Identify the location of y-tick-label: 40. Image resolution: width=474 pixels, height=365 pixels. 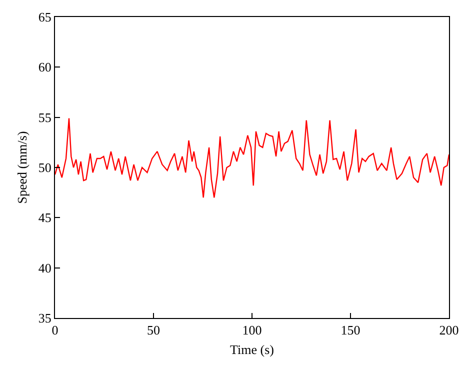
(45, 268).